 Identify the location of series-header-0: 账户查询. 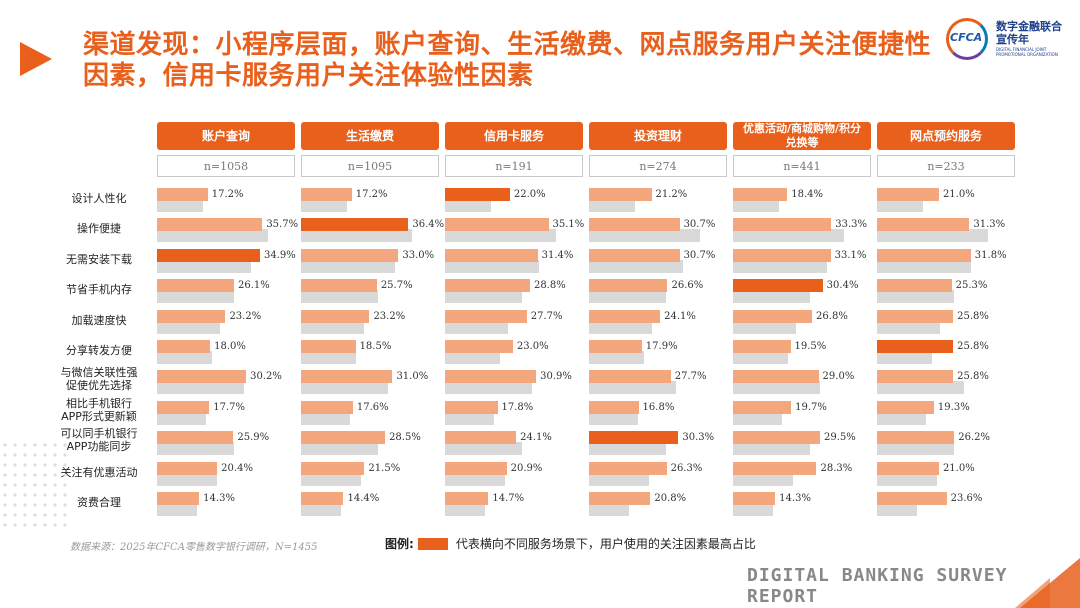
(226, 136).